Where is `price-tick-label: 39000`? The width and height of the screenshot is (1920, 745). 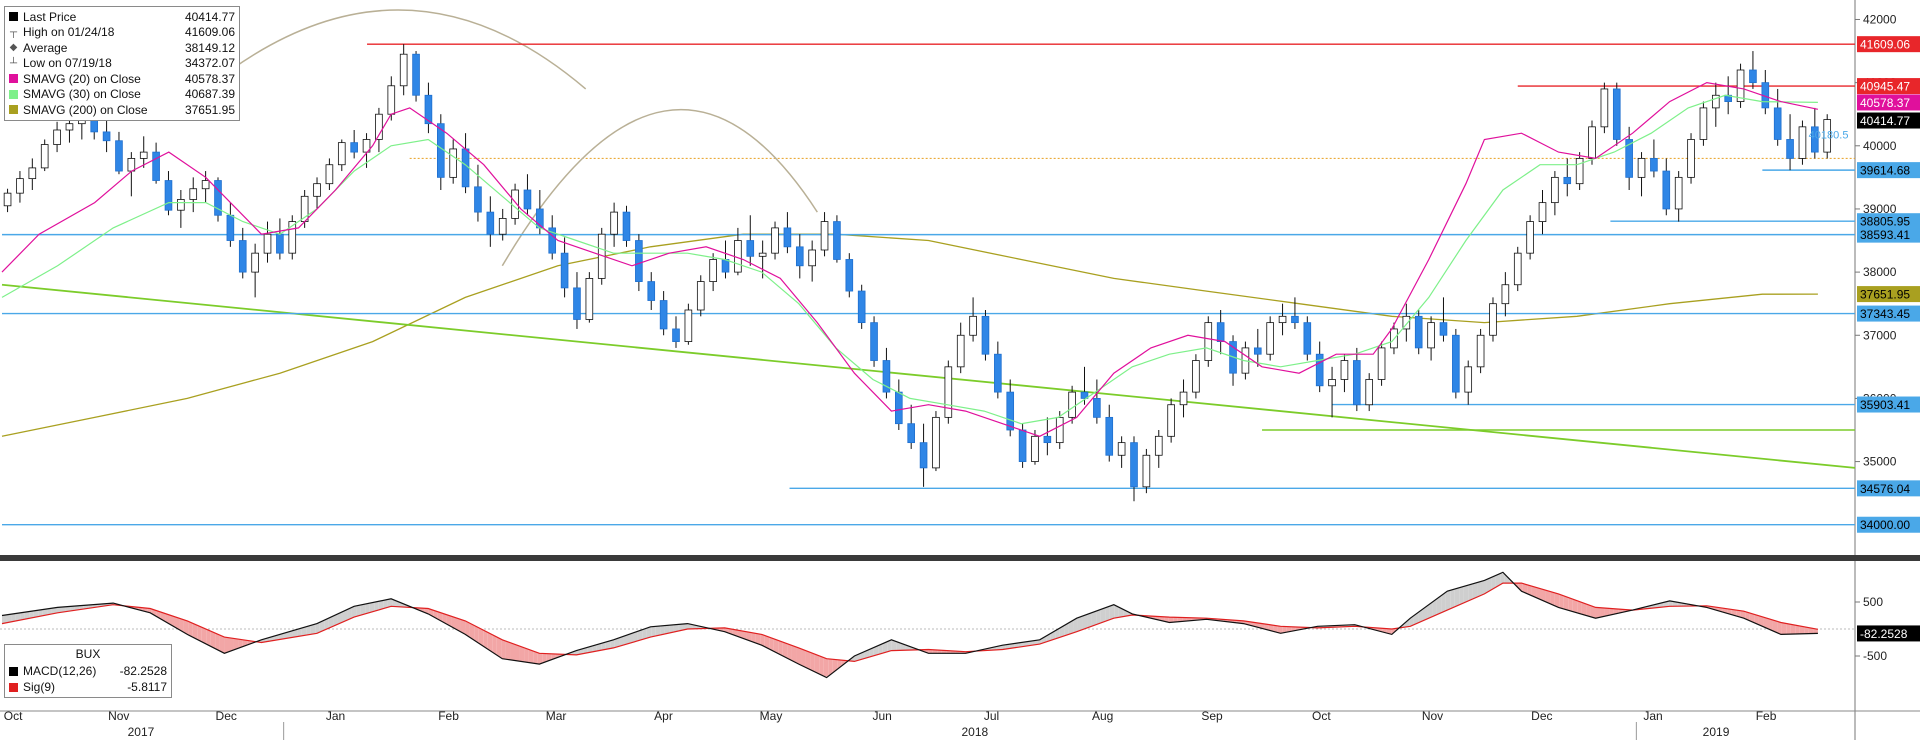 price-tick-label: 39000 is located at coordinates (1880, 209).